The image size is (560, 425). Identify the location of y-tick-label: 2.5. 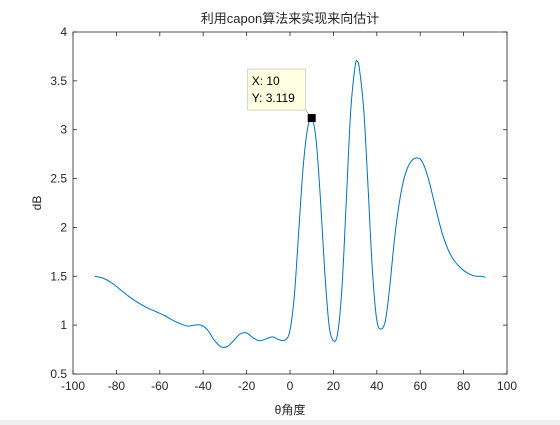
(58, 179).